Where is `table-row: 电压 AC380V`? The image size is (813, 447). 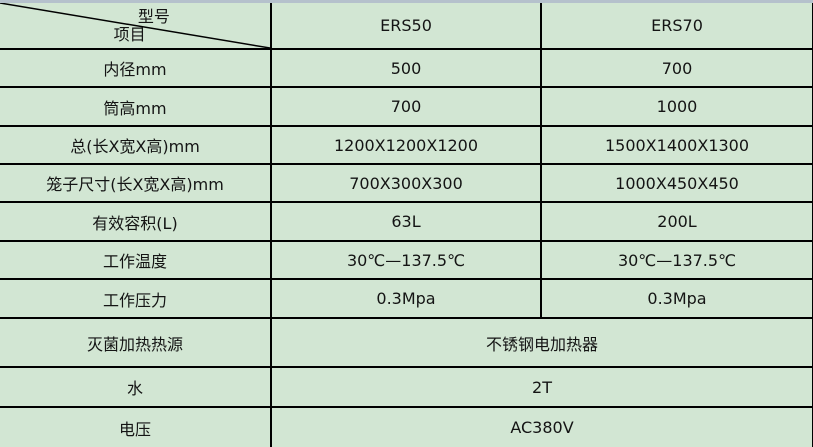
table-row: 电压 AC380V is located at coordinates (406, 426).